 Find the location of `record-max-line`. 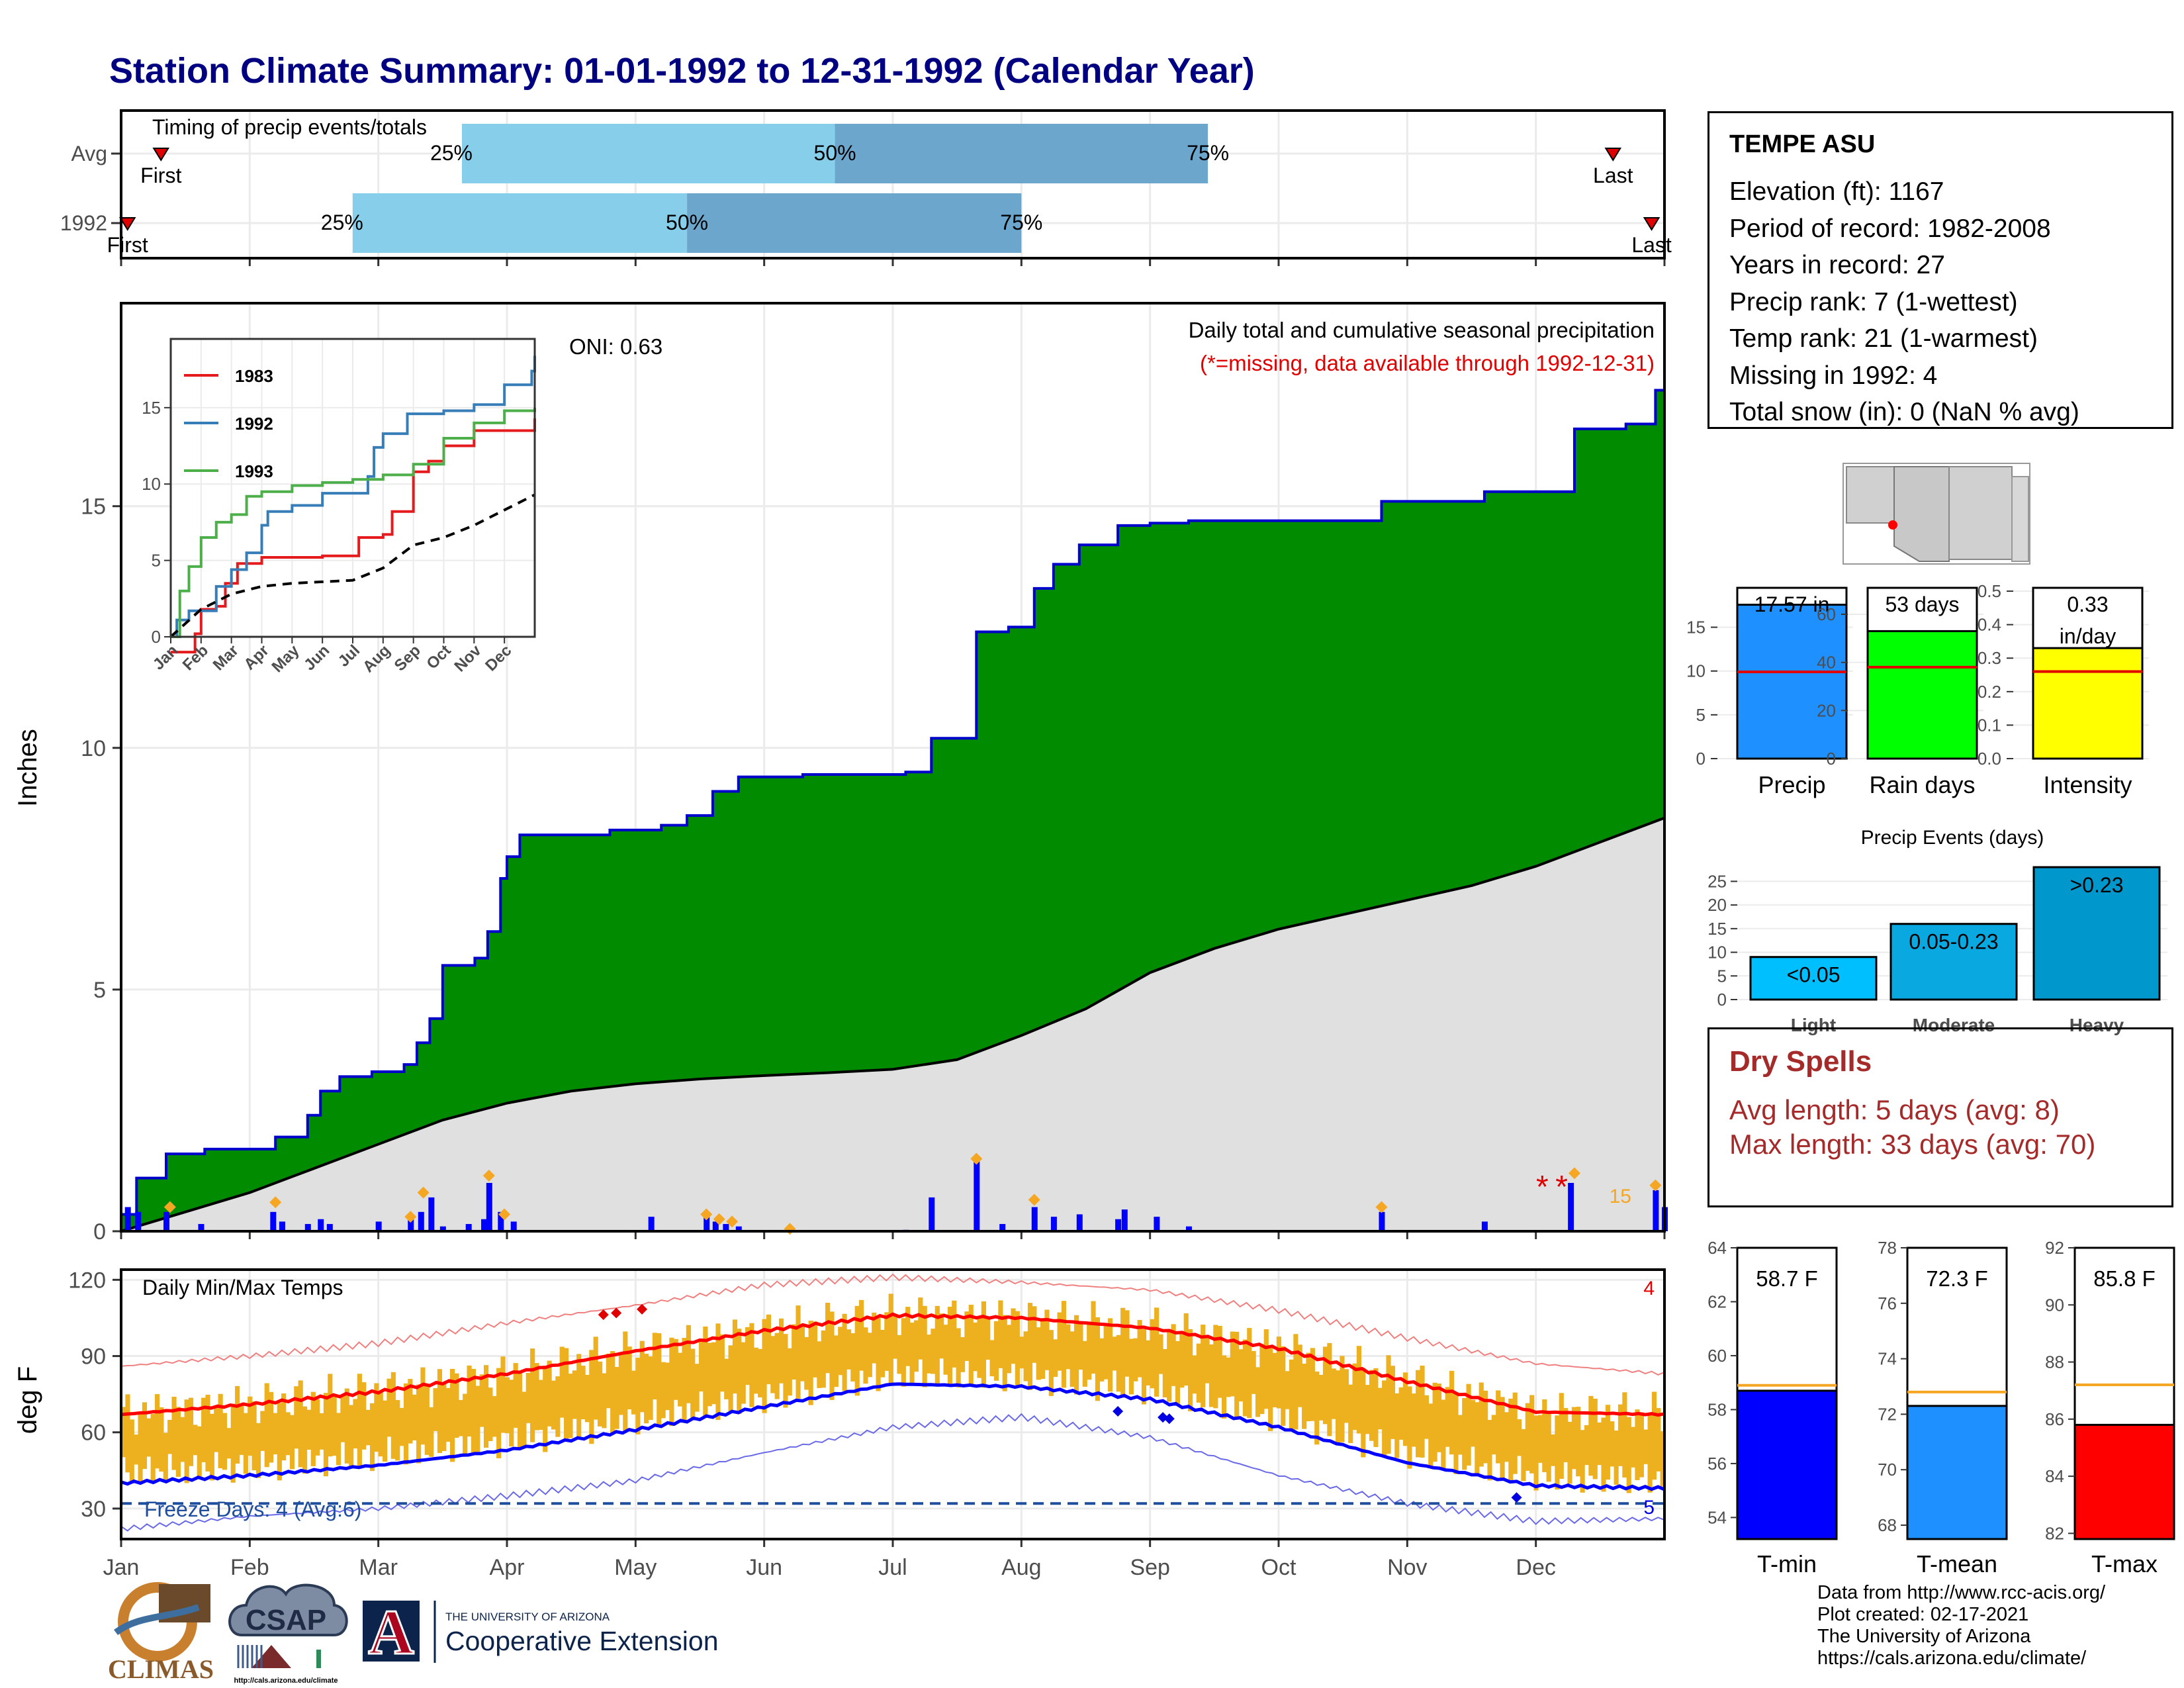

record-max-line is located at coordinates (893, 1324).